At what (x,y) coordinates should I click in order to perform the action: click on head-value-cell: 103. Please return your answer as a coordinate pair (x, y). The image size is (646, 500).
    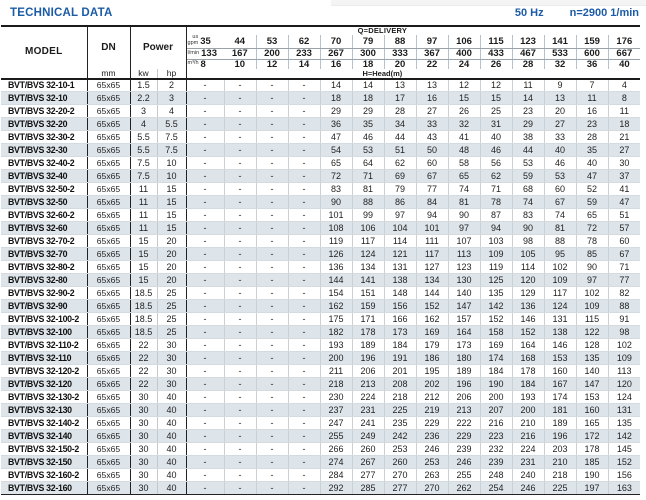
    Looking at the image, I should click on (496, 241).